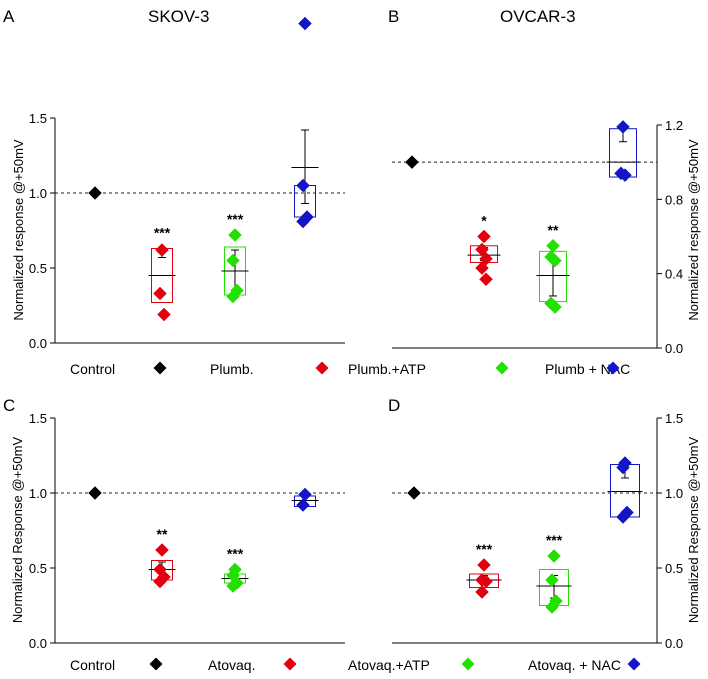  I want to click on legend-label: Atovaq. + NAC, so click(574, 665).